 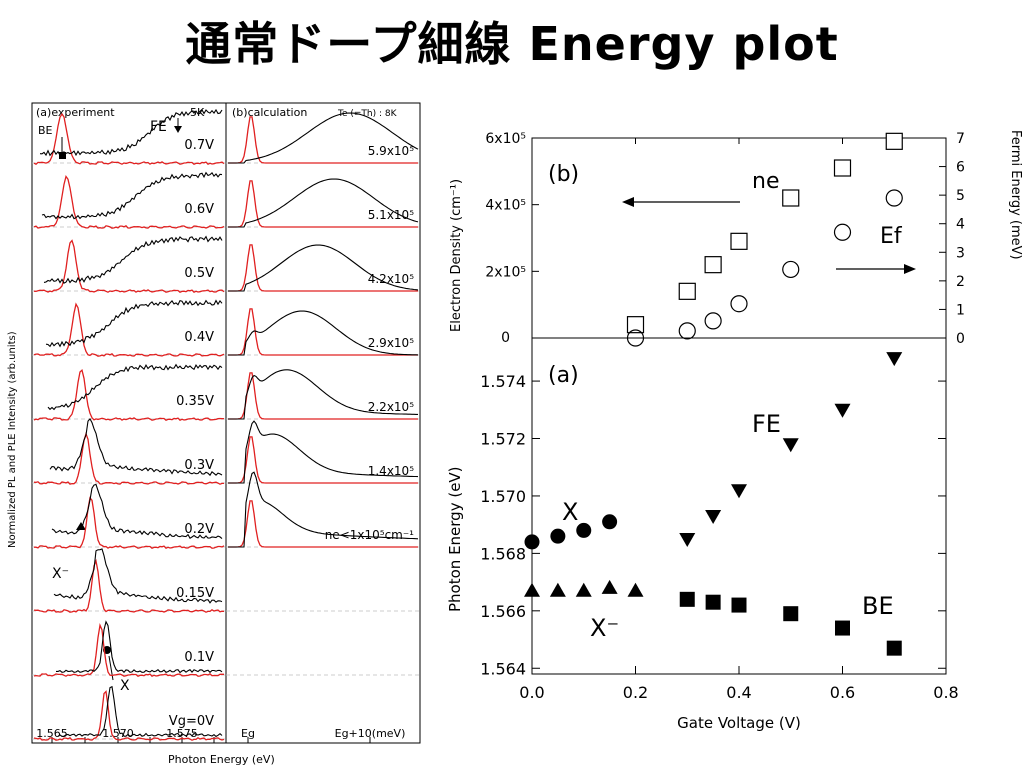 What do you see at coordinates (195, 593) in the screenshot?
I see `voltage-label-7: 0.15V` at bounding box center [195, 593].